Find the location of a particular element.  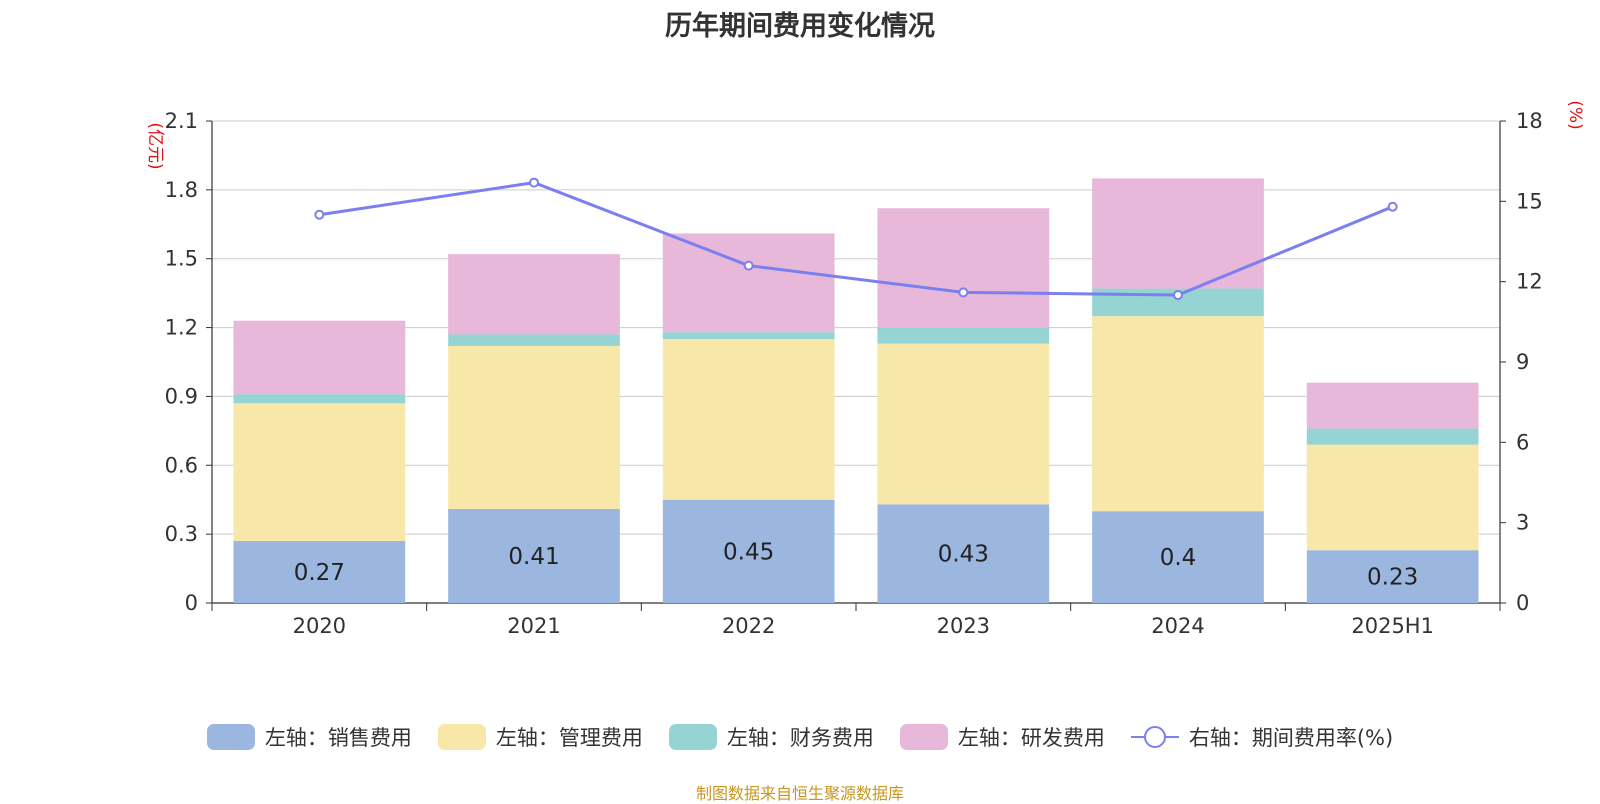

bar-data-label: 0.23 is located at coordinates (1392, 578).